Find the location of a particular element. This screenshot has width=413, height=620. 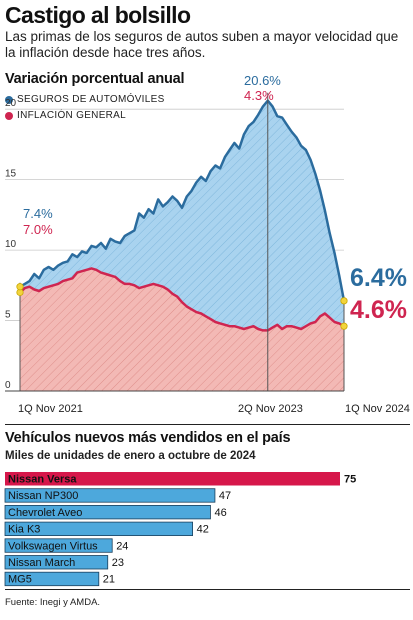

bar-value-label: 75 is located at coordinates (350, 480).